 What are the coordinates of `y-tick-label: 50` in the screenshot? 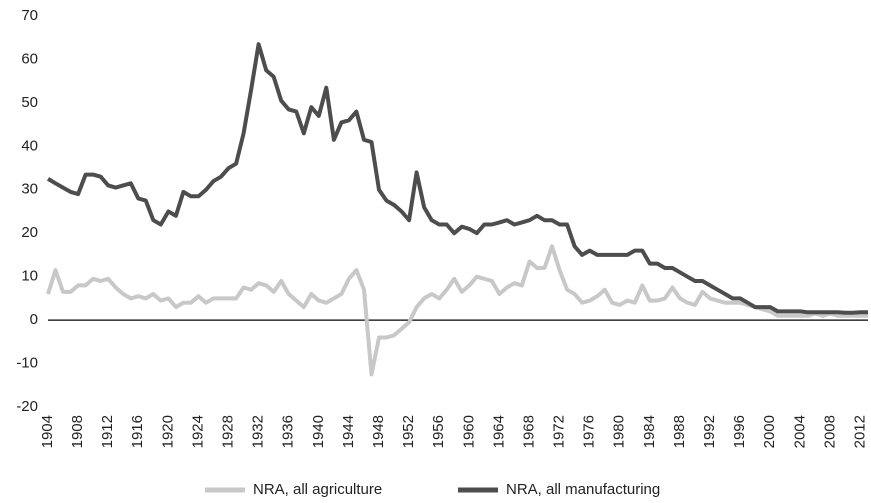 It's located at (29, 102).